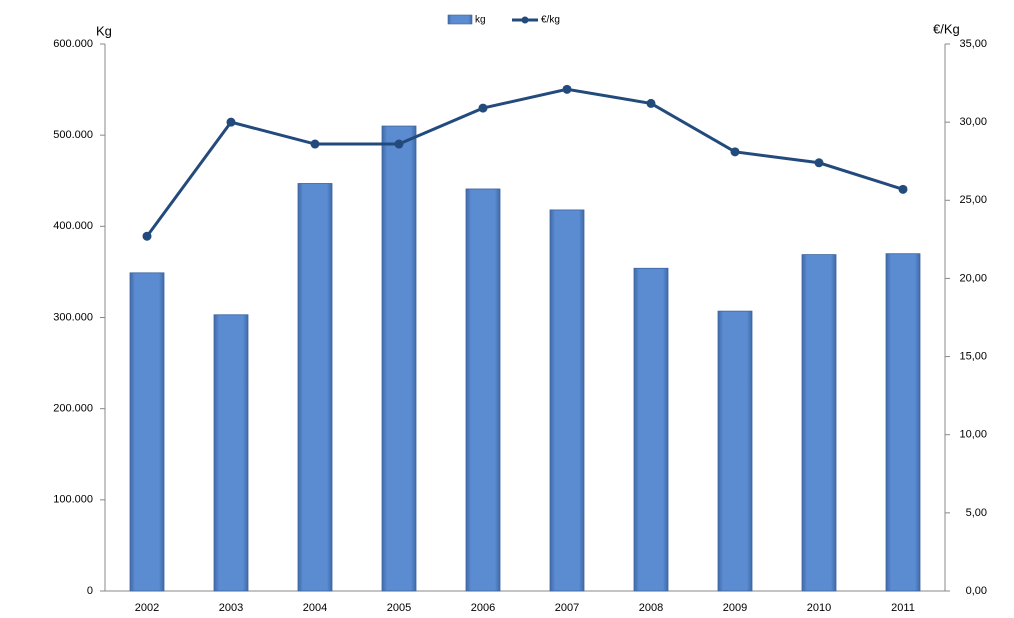 The height and width of the screenshot is (618, 1014). What do you see at coordinates (973, 122) in the screenshot?
I see `y2-tick-label: 30,00` at bounding box center [973, 122].